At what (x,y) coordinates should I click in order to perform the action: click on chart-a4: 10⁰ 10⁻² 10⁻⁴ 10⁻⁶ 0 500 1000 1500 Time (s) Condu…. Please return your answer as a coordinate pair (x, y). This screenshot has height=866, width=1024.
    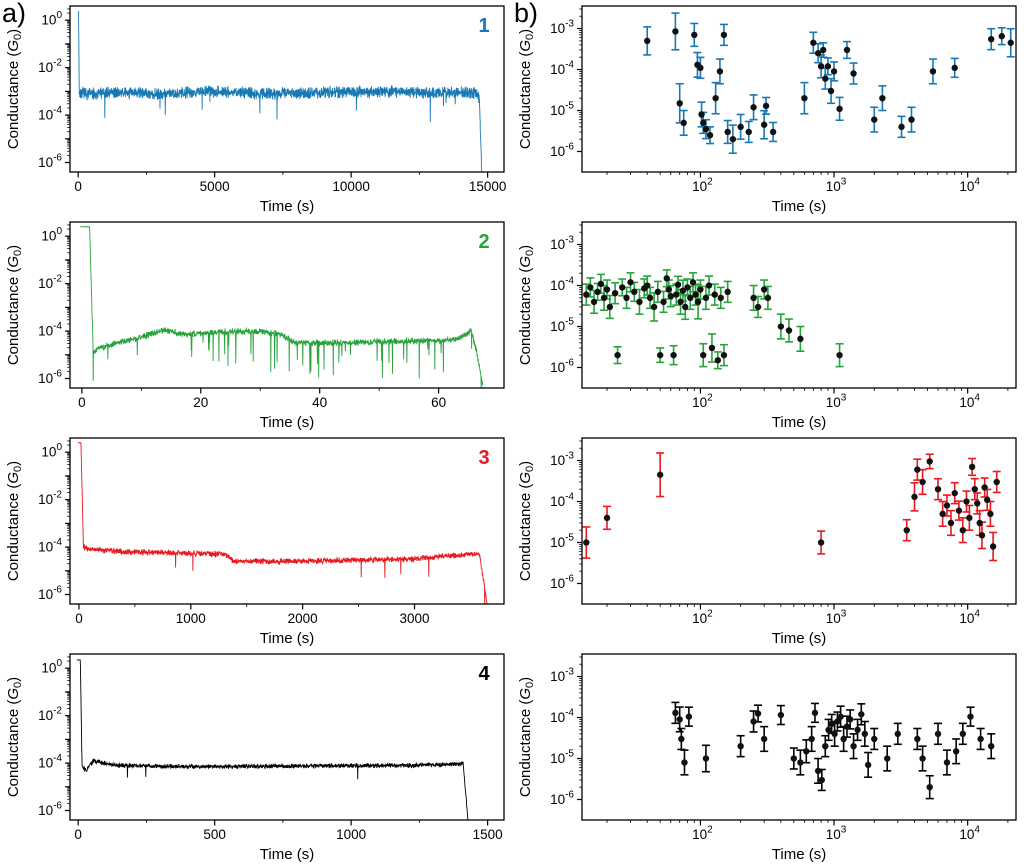
    Looking at the image, I should click on (256, 756).